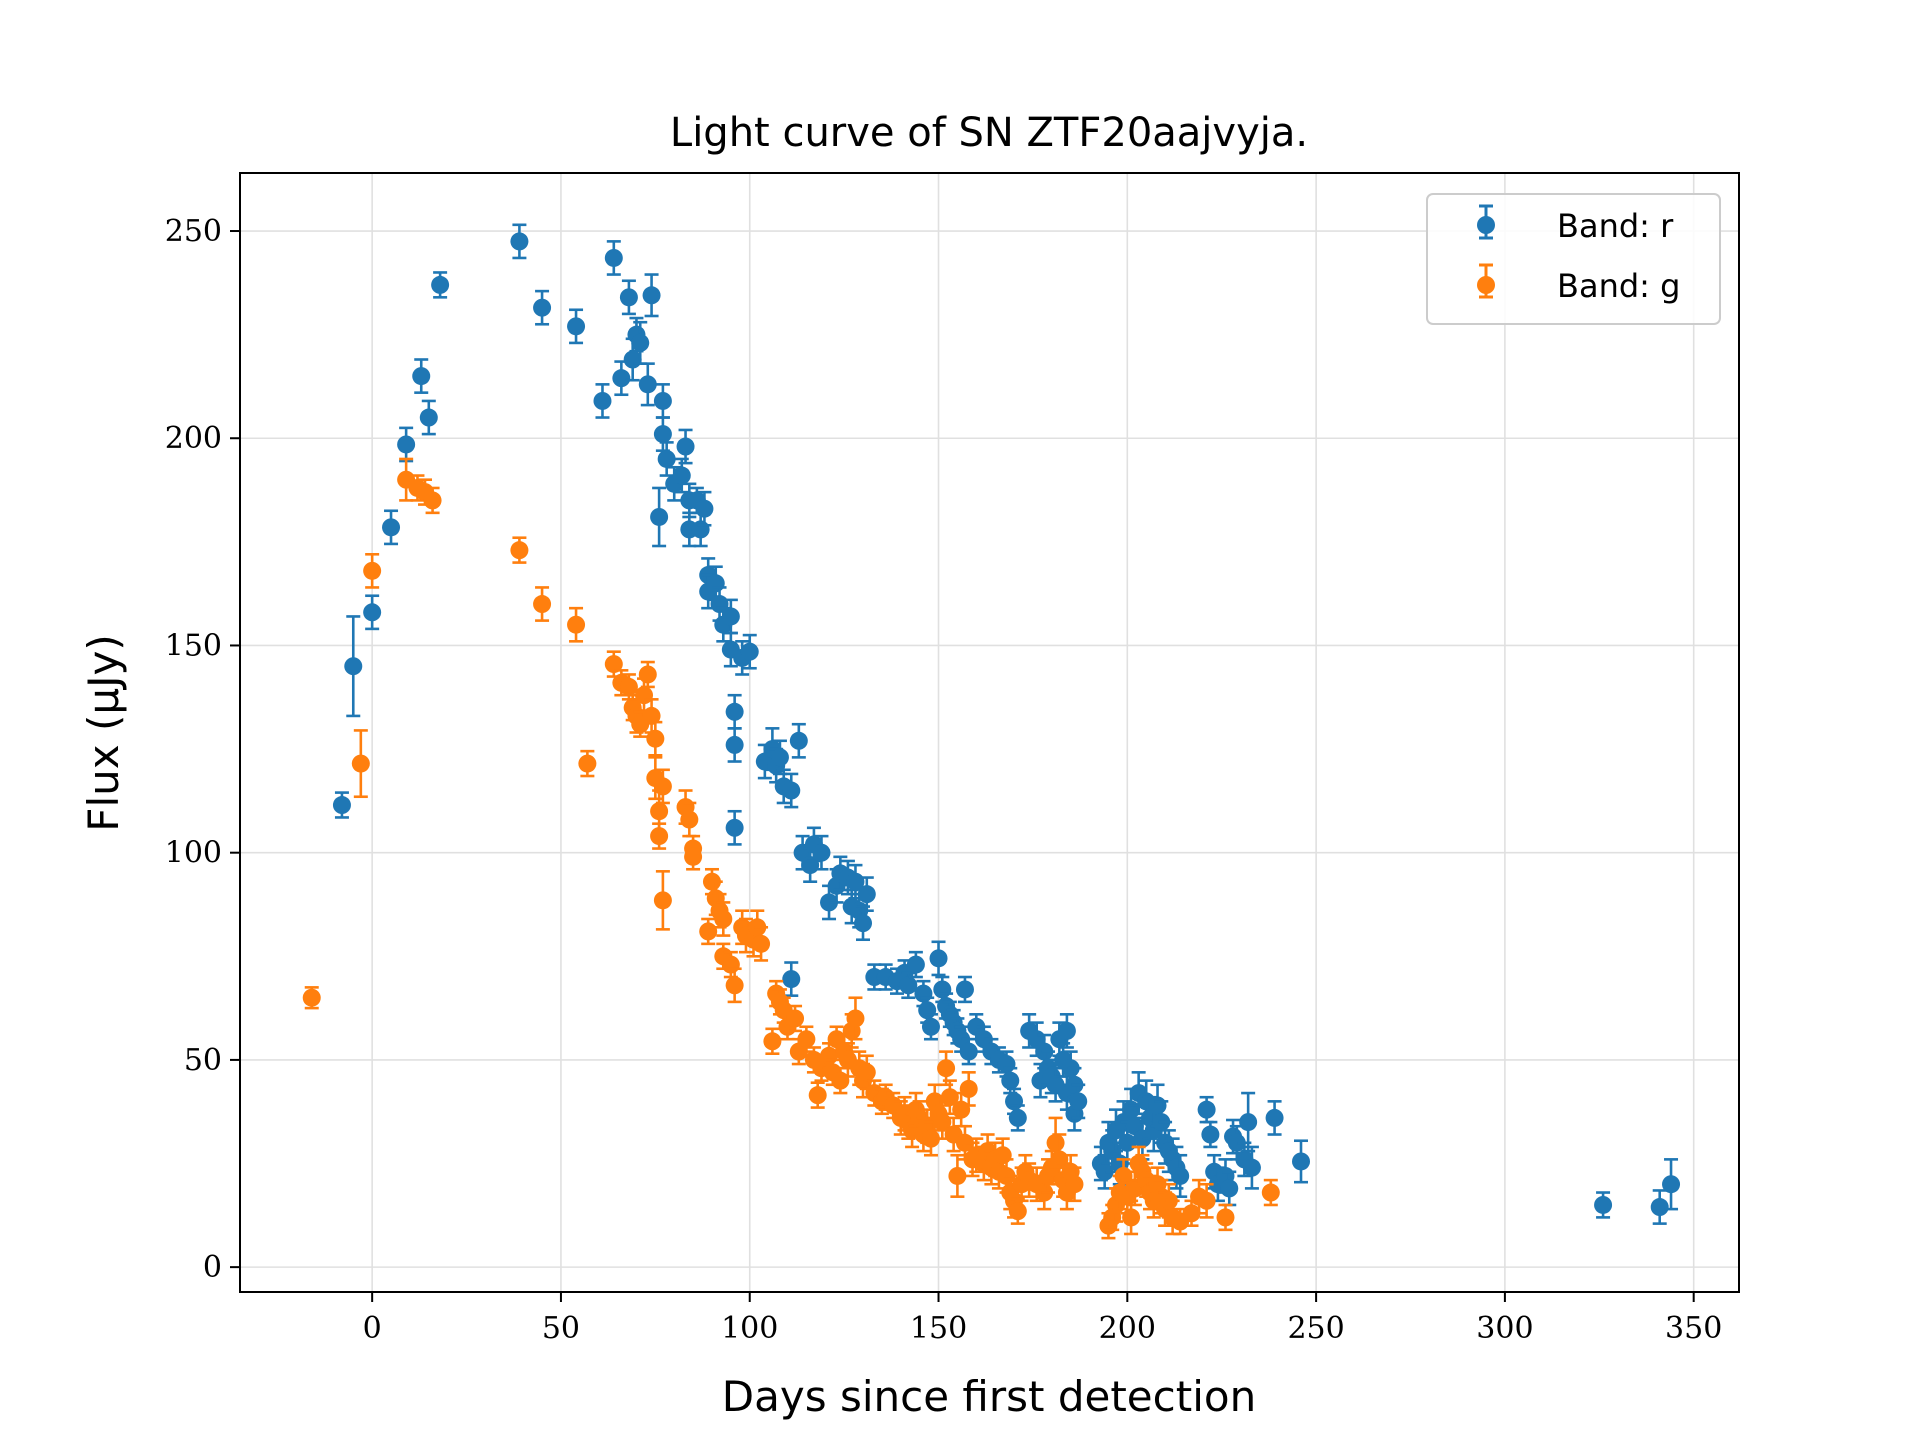  What do you see at coordinates (1486, 225) in the screenshot?
I see `legend-marker-r` at bounding box center [1486, 225].